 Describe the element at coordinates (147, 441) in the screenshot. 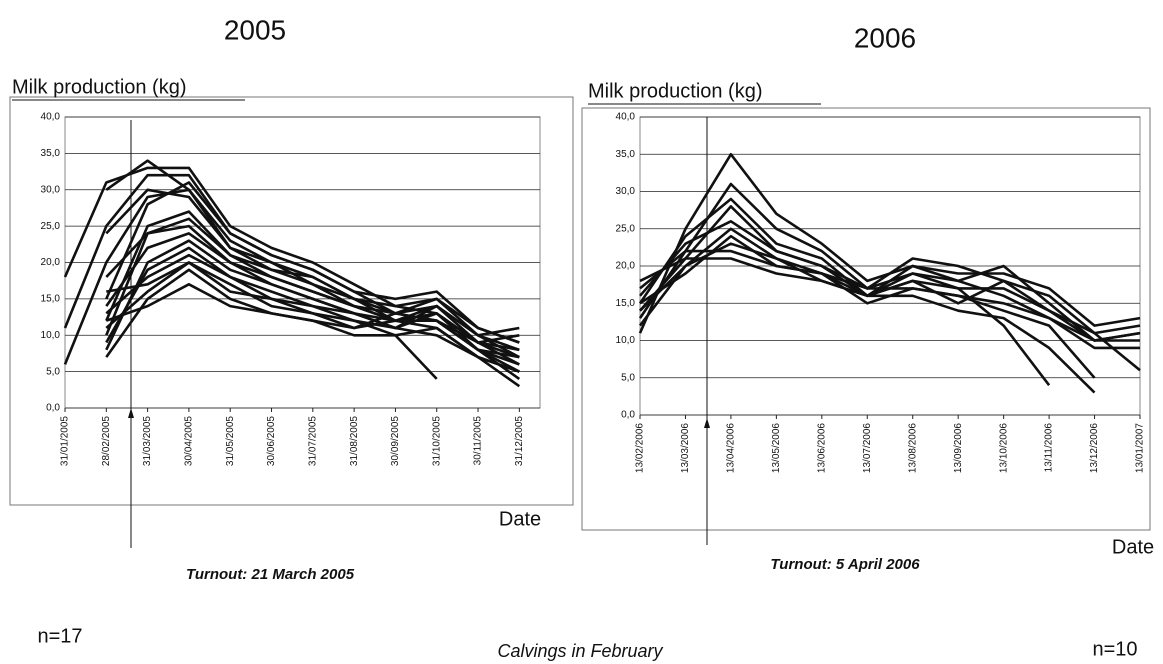

I see `x-tick-label: 31/03/2005` at that location.